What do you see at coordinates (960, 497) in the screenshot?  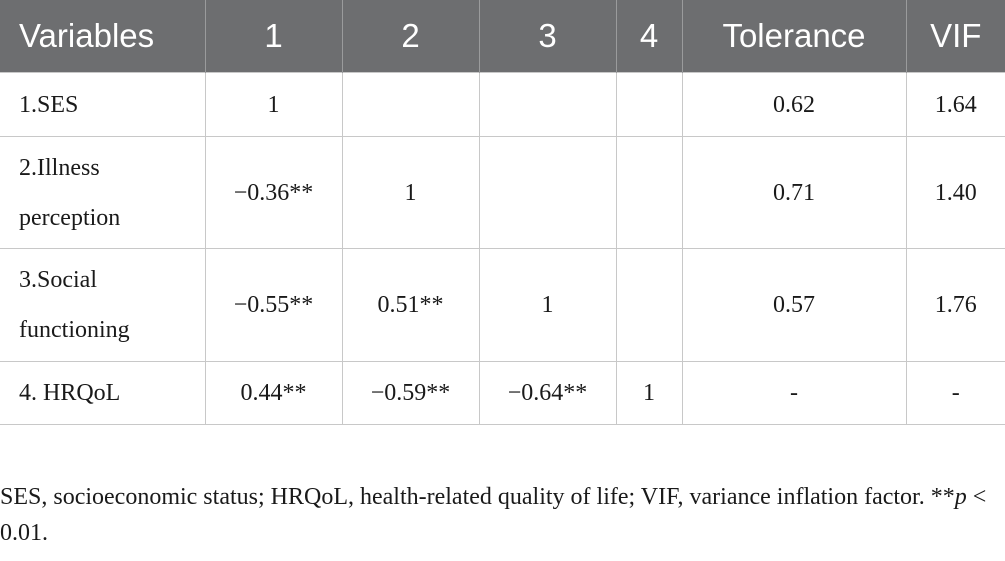 I see `footnote-p-symbol: p` at bounding box center [960, 497].